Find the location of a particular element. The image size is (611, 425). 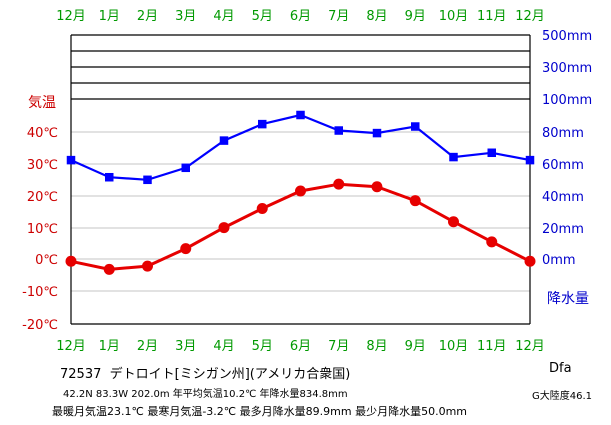

precipitation-tick-label: 20mm is located at coordinates (563, 229).